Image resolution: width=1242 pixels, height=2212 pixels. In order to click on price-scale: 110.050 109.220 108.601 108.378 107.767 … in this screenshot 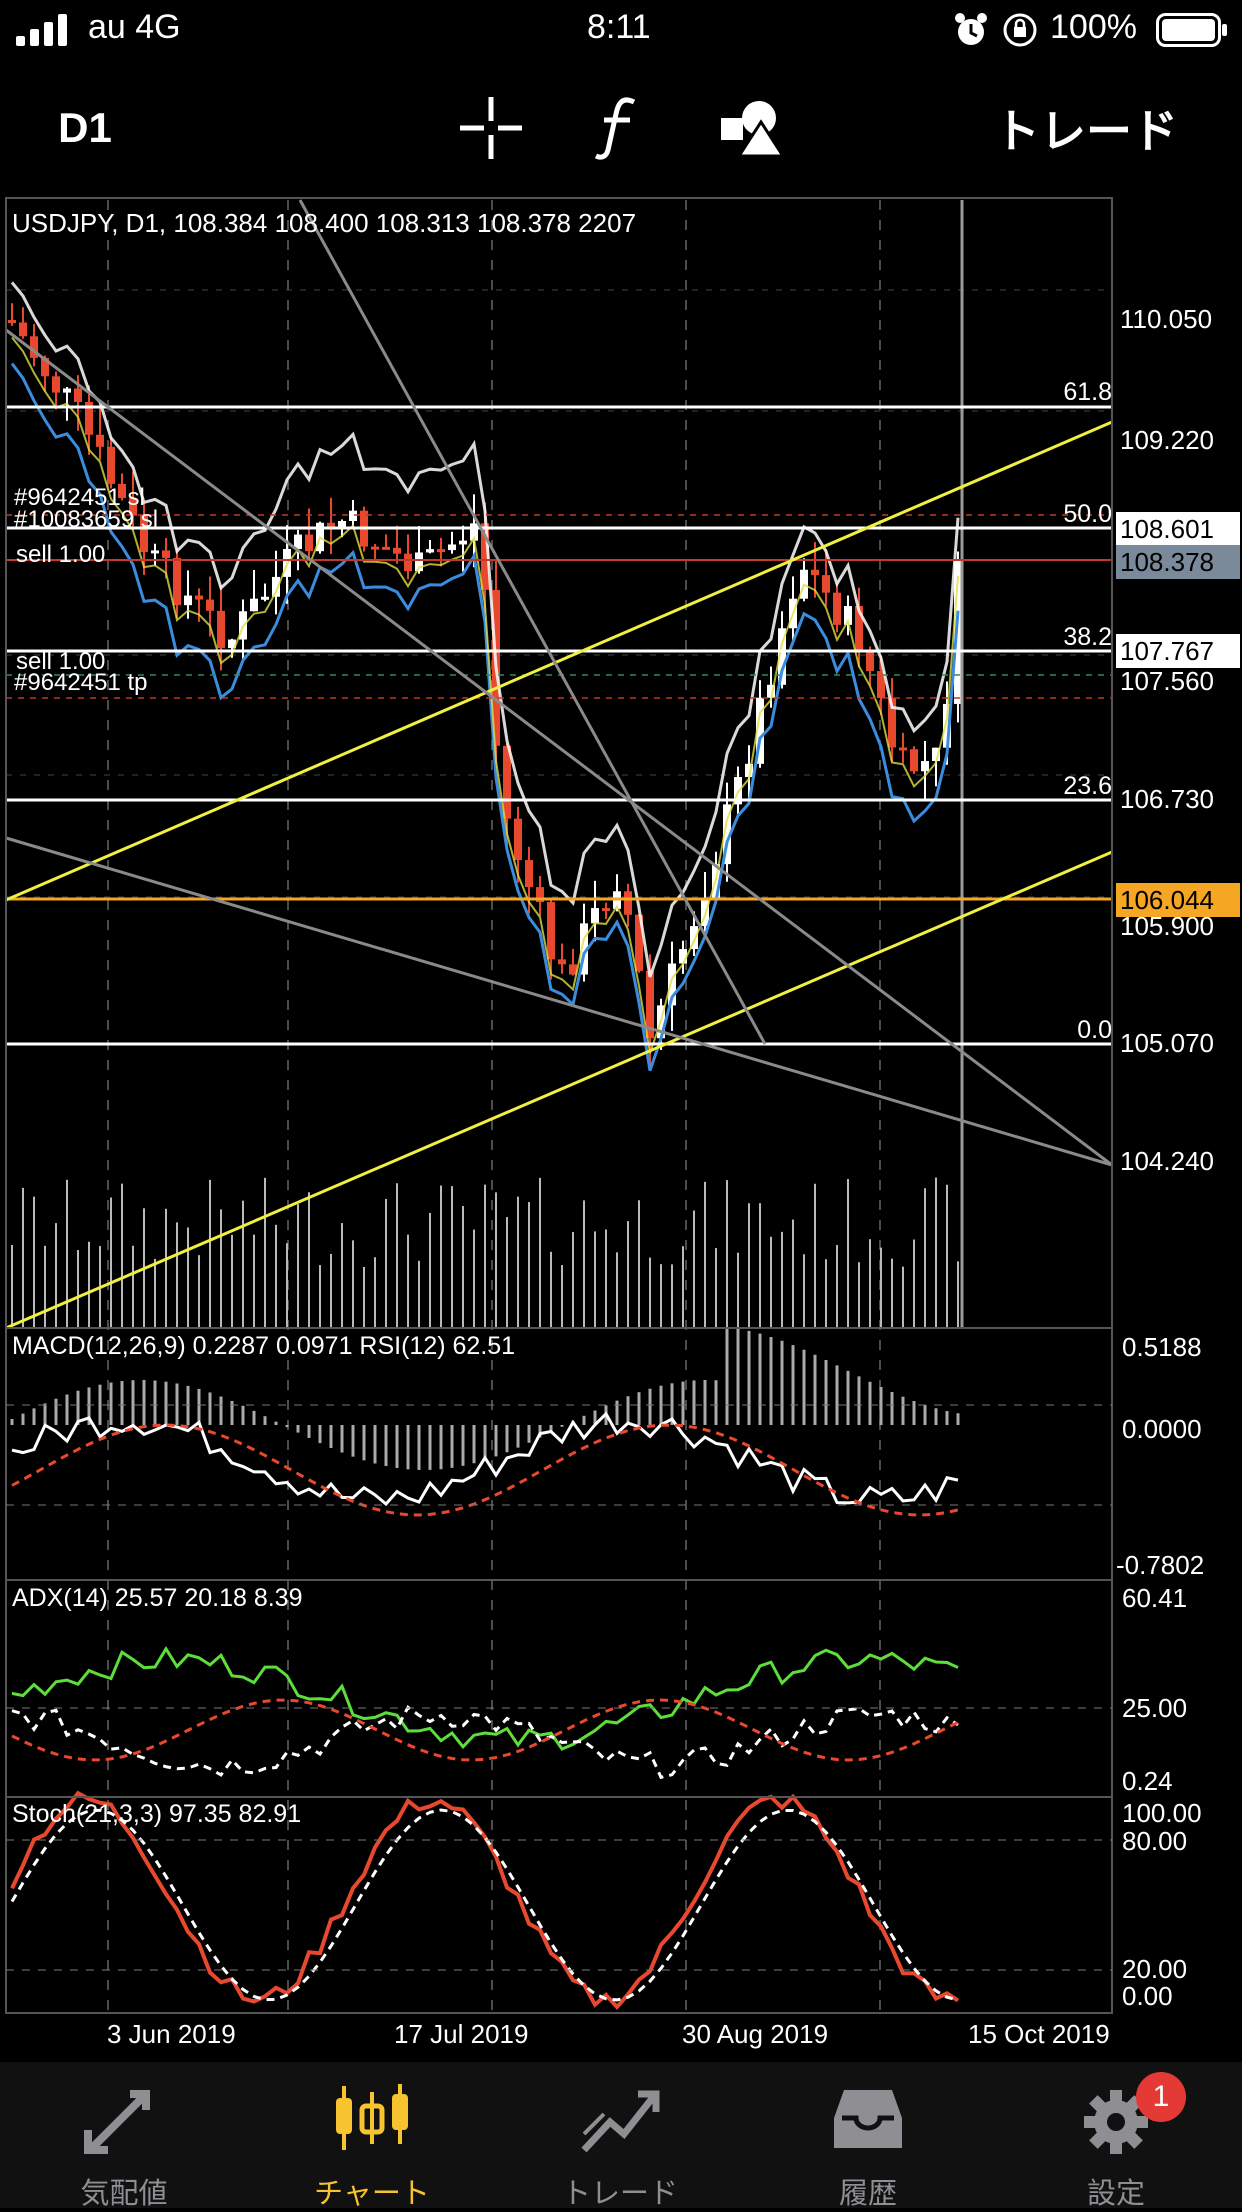, I will do `click(1178, 740)`.